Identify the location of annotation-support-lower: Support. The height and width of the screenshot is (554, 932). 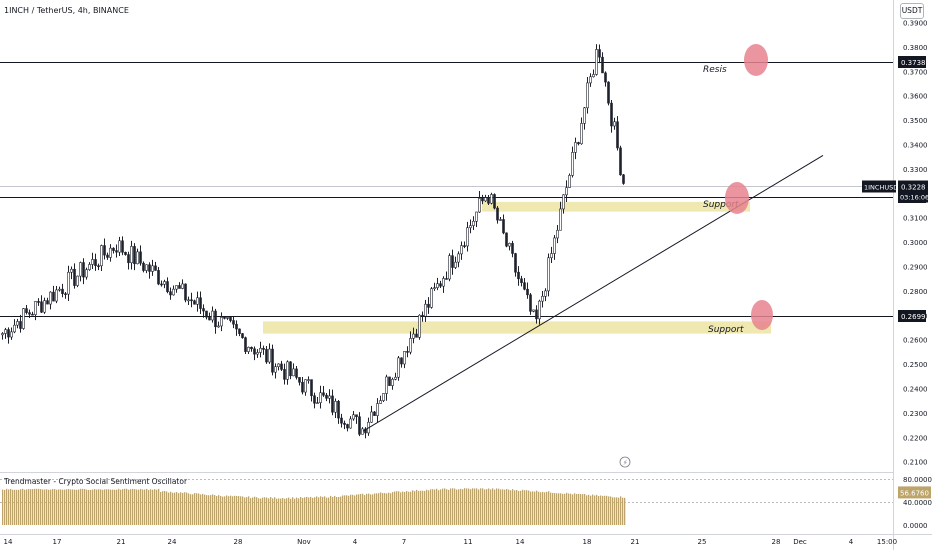
(726, 330).